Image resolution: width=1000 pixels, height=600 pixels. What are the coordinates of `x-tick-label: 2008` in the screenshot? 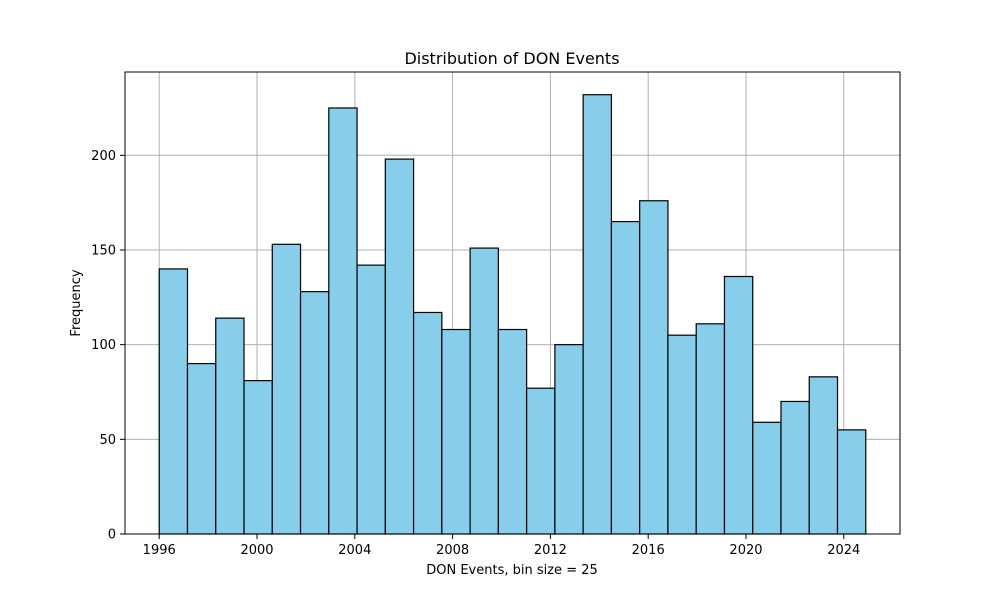 It's located at (452, 550).